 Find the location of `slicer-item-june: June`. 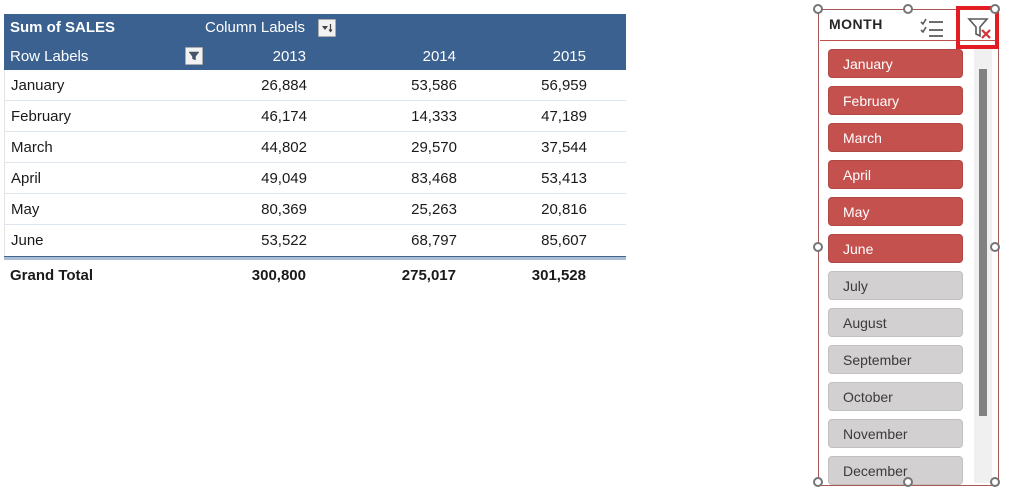

slicer-item-june: June is located at coordinates (895, 248).